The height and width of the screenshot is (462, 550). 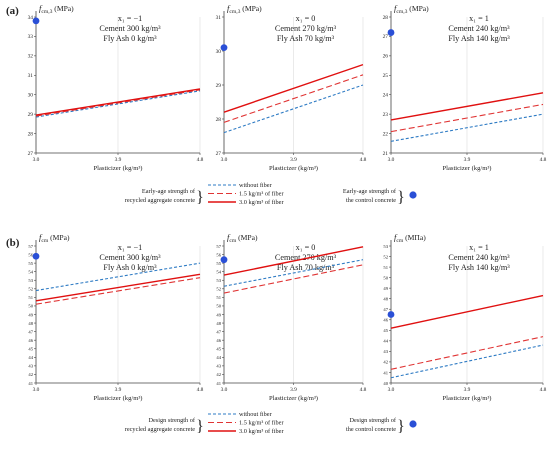 I want to click on panel-header-line: x₁ = −1, so click(x=130, y=18).